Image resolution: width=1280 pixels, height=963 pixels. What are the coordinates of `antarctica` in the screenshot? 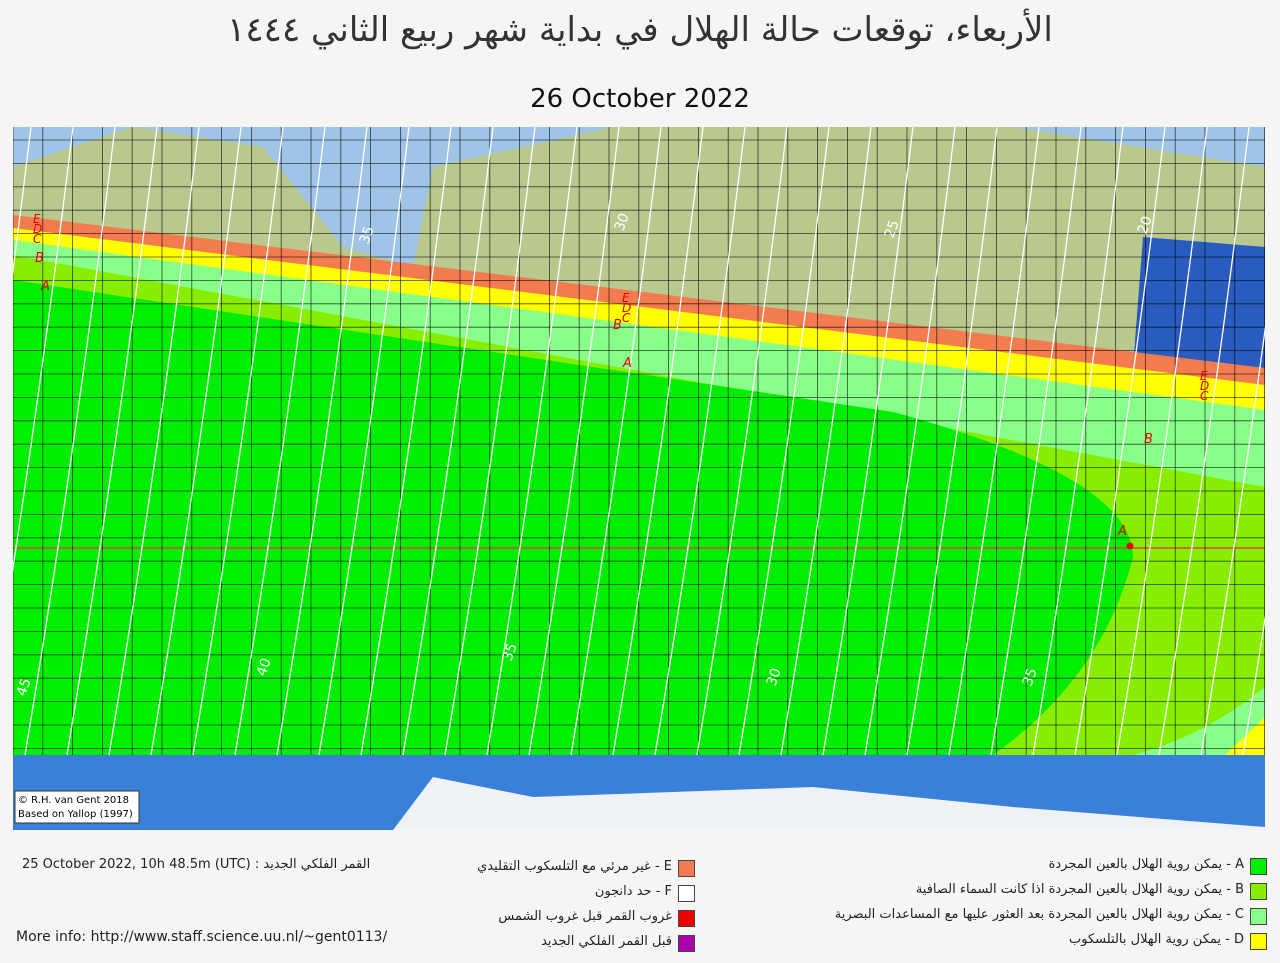 It's located at (829, 803).